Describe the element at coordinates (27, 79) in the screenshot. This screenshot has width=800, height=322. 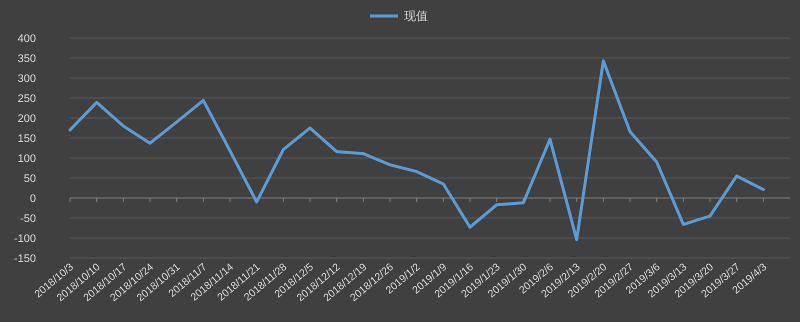
I see `y-tick-label: 300` at that location.